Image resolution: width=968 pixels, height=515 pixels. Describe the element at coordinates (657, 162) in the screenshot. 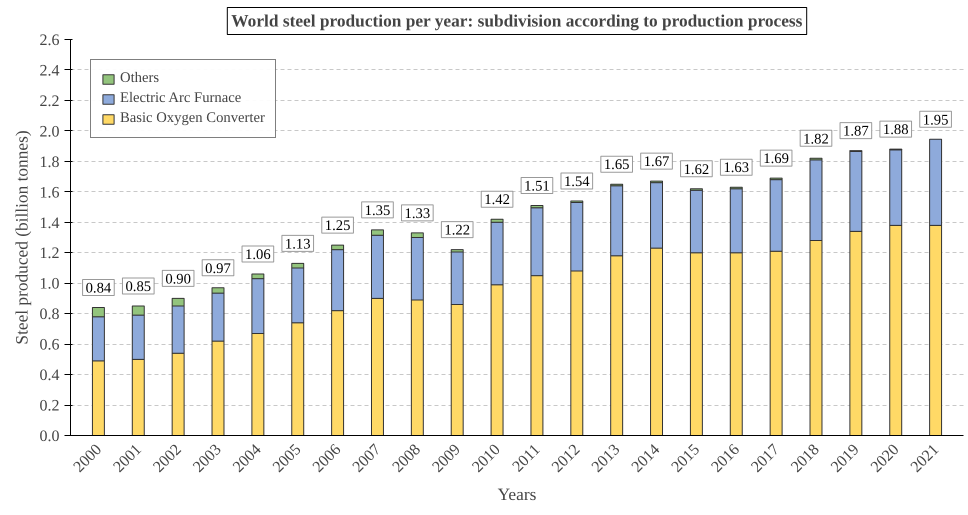

I see `total-label: 1.67` at that location.